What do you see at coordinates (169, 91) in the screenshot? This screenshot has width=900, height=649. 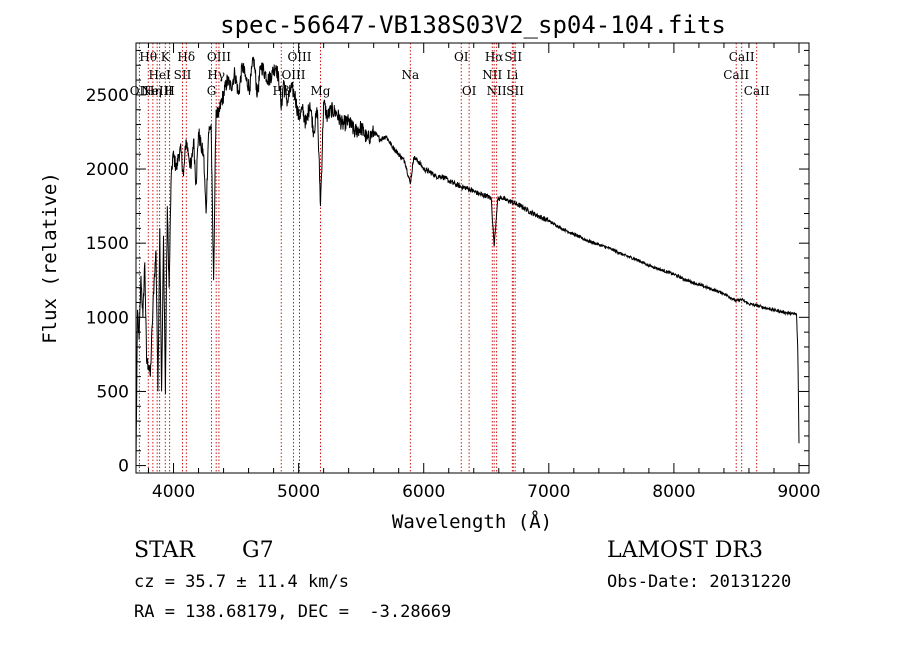 I see `spectral-line-label: H` at bounding box center [169, 91].